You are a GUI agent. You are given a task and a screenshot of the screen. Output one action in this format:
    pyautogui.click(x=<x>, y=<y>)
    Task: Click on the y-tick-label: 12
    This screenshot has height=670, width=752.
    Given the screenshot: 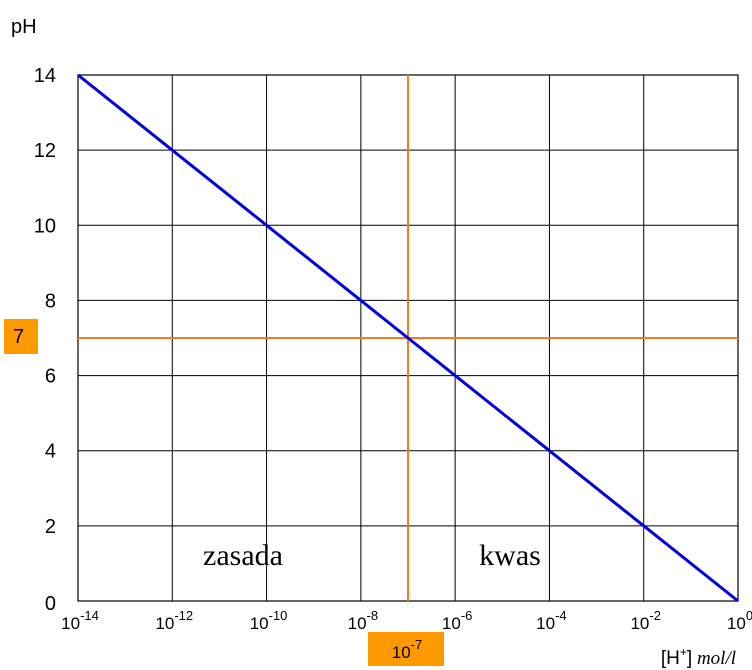 What is the action you would take?
    pyautogui.click(x=45, y=151)
    